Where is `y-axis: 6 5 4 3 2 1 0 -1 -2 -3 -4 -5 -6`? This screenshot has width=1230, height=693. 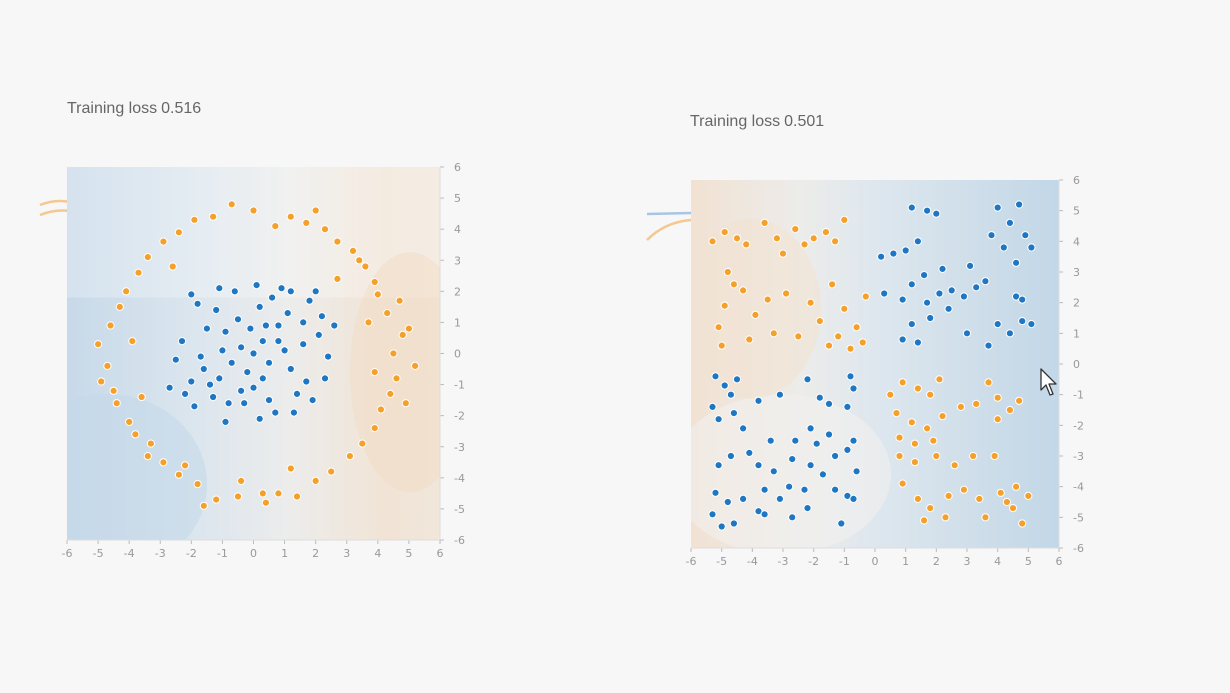 y-axis: 6 5 4 3 2 1 0 -1 -2 -3 -4 -5 -6 is located at coordinates (1071, 364).